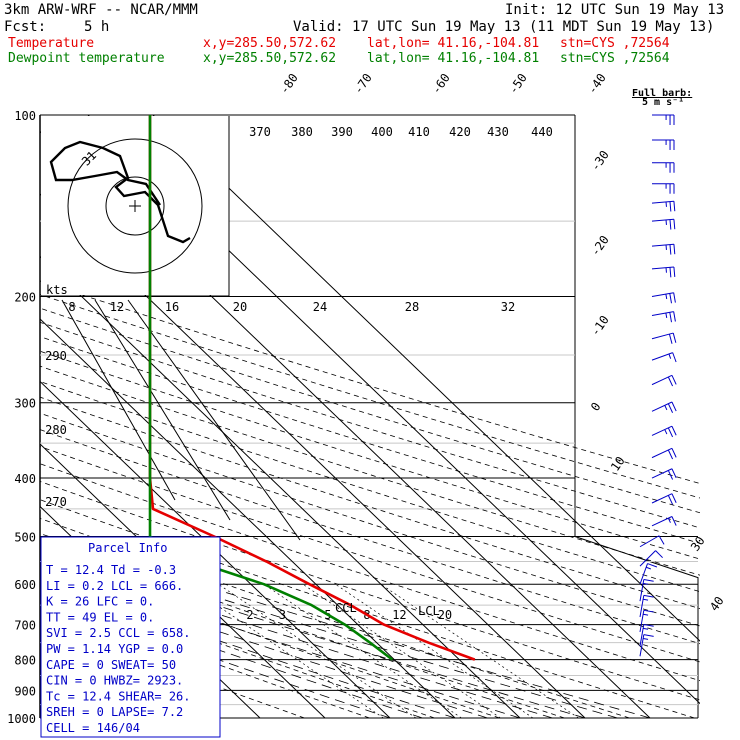 The image size is (740, 740). I want to click on temperature-latlon: lat,lon= 41.16,-104.81, so click(453, 43).